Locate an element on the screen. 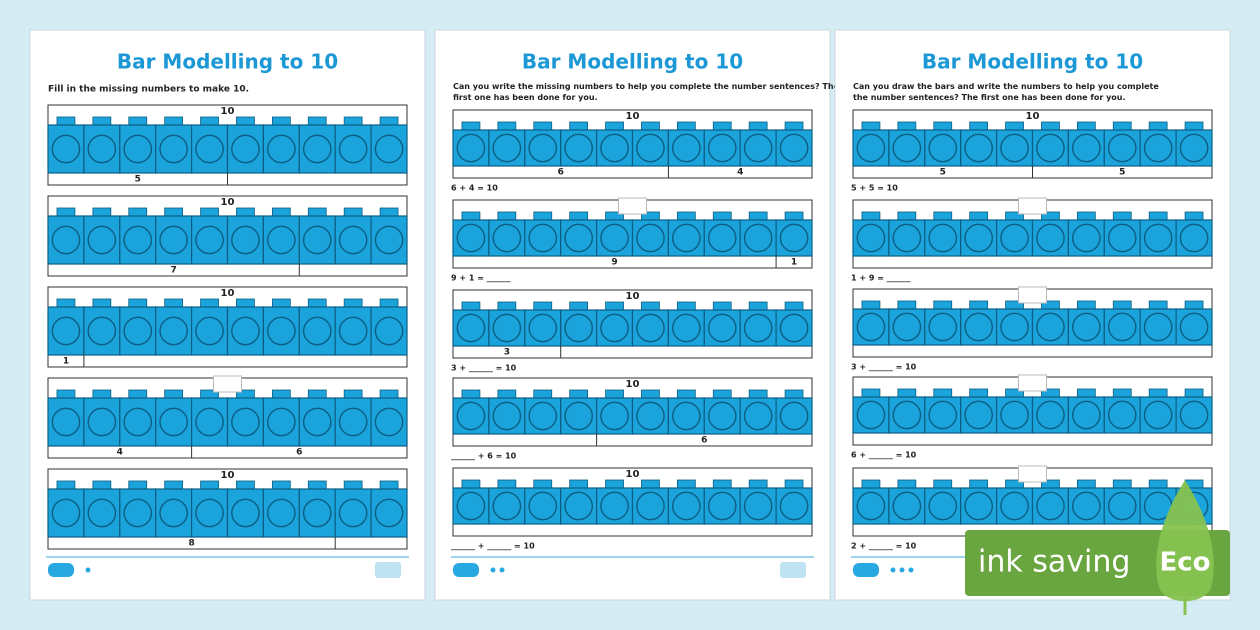 The height and width of the screenshot is (630, 1260). eco-badge-text: ink saving is located at coordinates (1054, 562).